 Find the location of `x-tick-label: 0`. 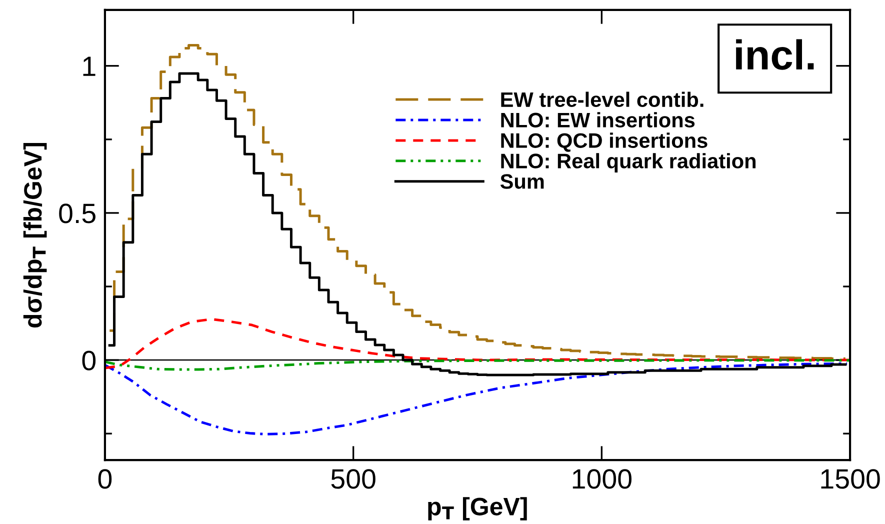

x-tick-label: 0 is located at coordinates (105, 479).